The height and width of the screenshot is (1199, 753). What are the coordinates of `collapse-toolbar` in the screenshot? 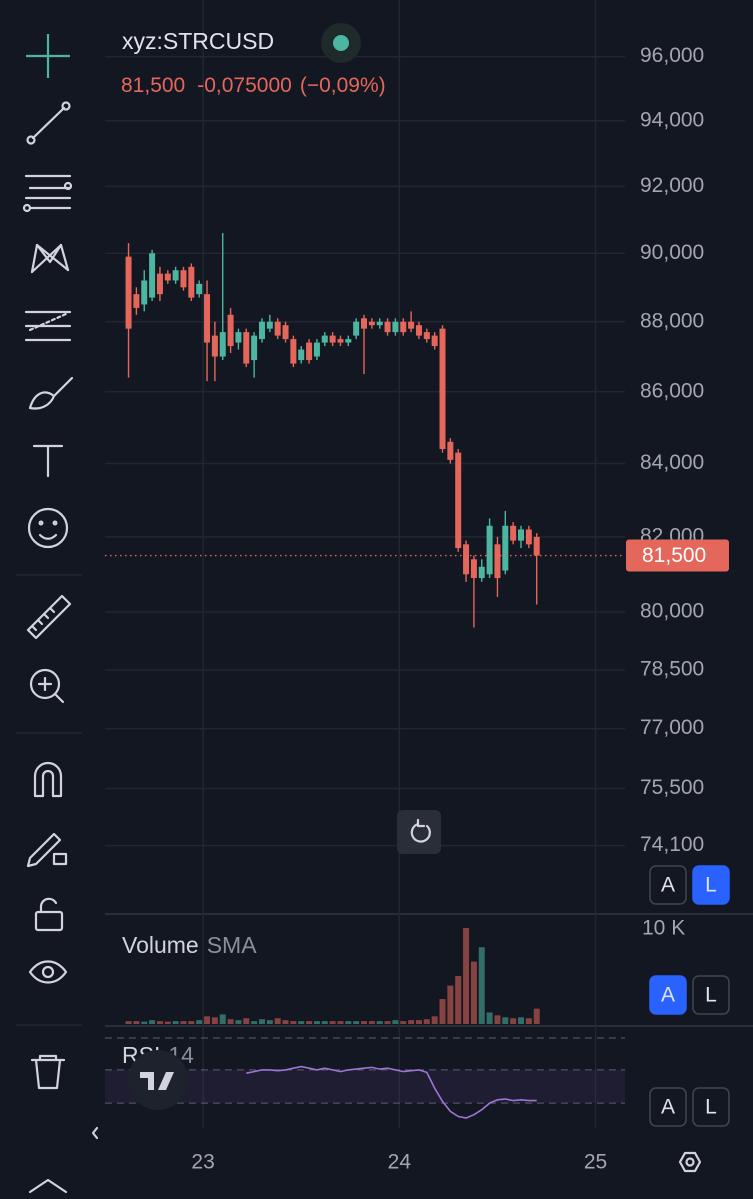 It's located at (95, 1133).